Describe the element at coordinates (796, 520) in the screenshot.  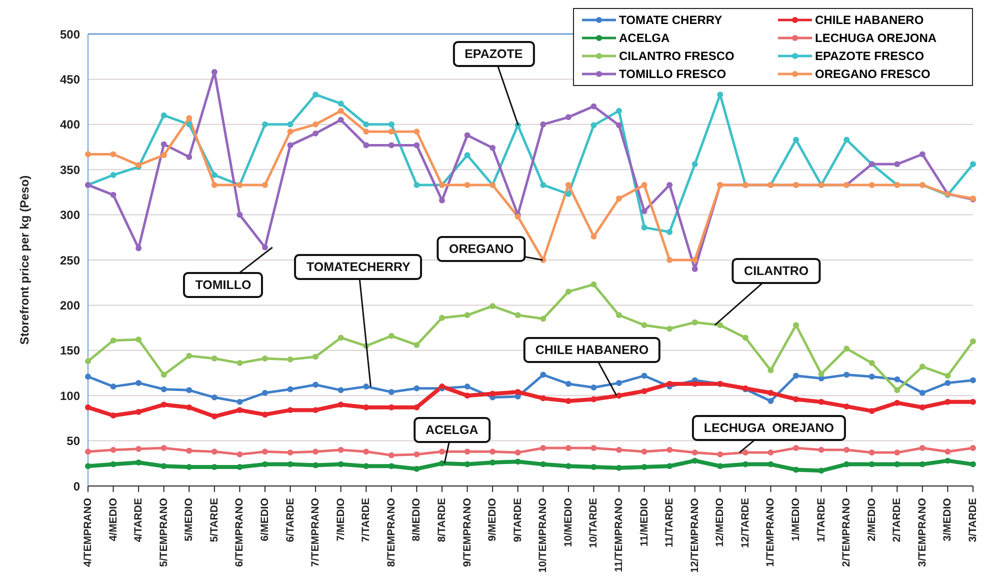
I see `x-tick-label: 1/MEDIO` at that location.